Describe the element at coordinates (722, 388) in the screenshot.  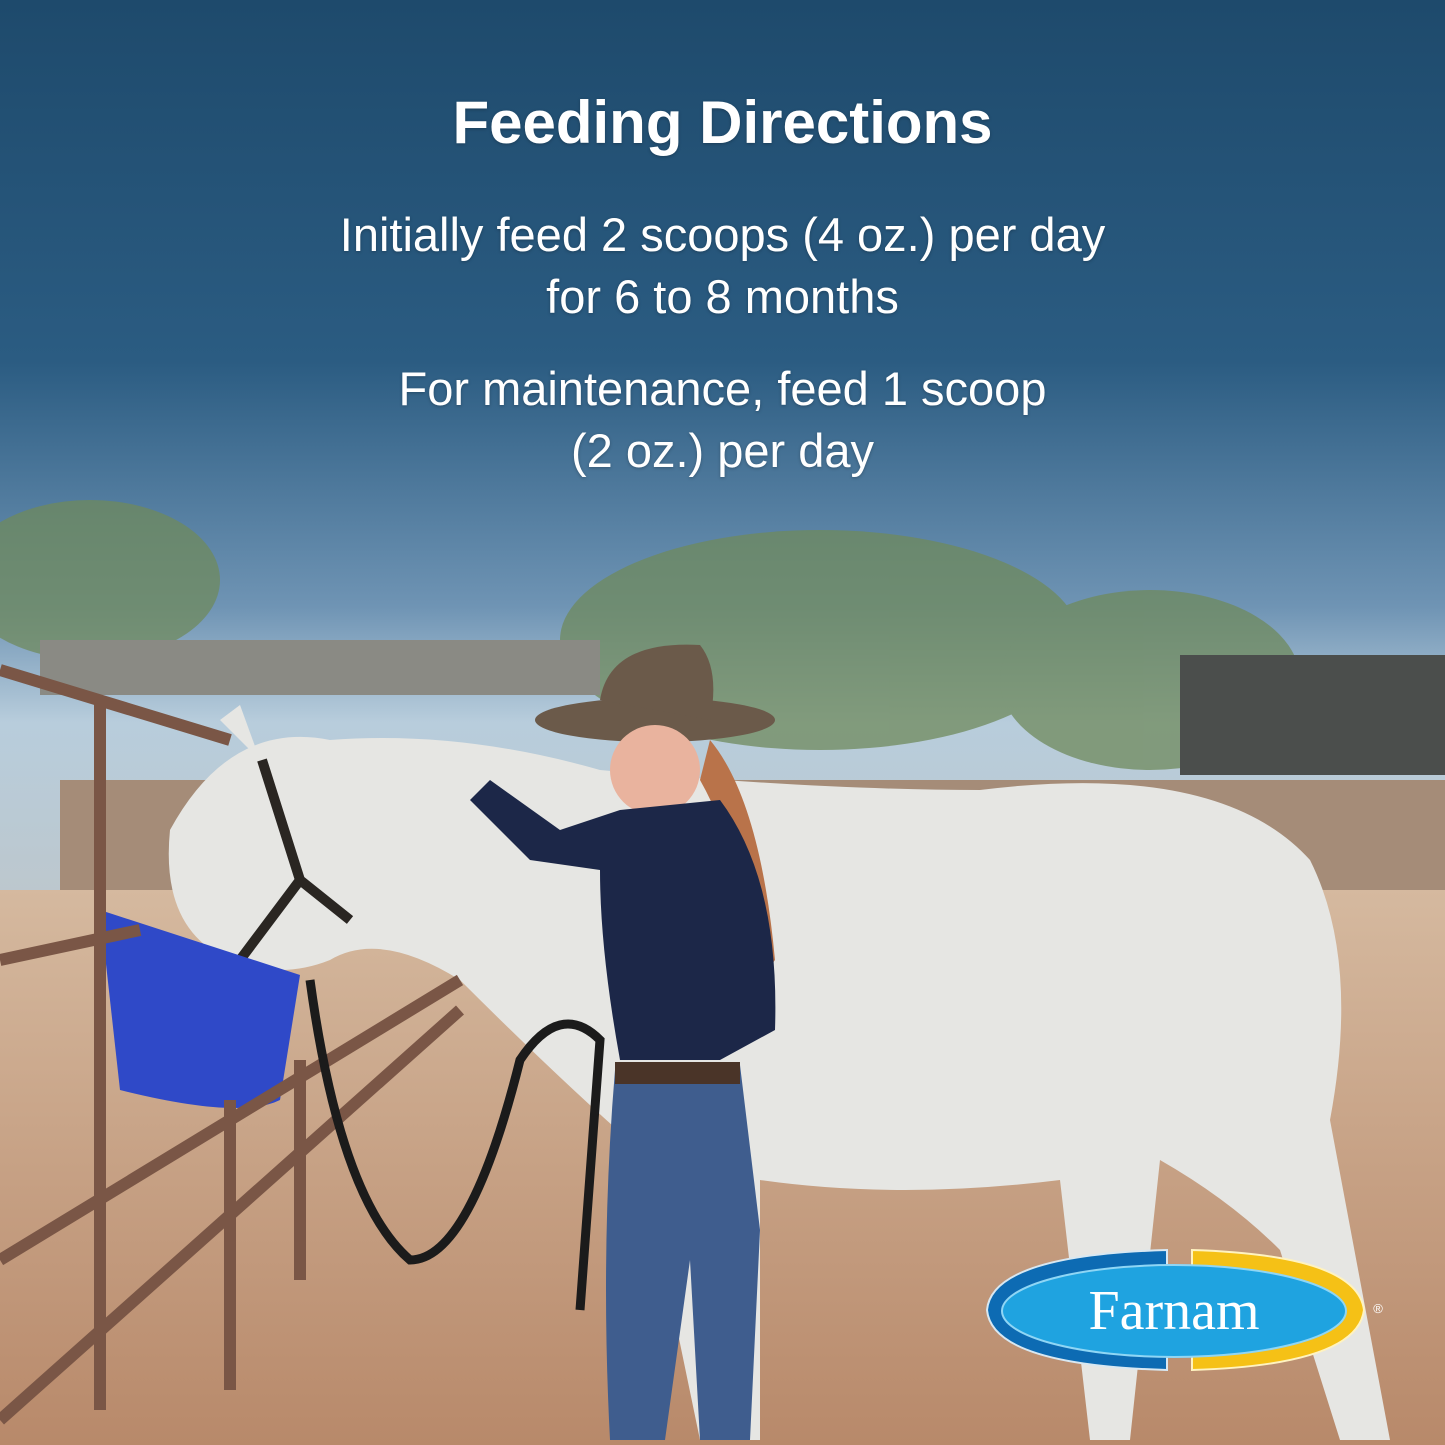
I see `direction-line: For maintenance, feed 1 scoop` at that location.